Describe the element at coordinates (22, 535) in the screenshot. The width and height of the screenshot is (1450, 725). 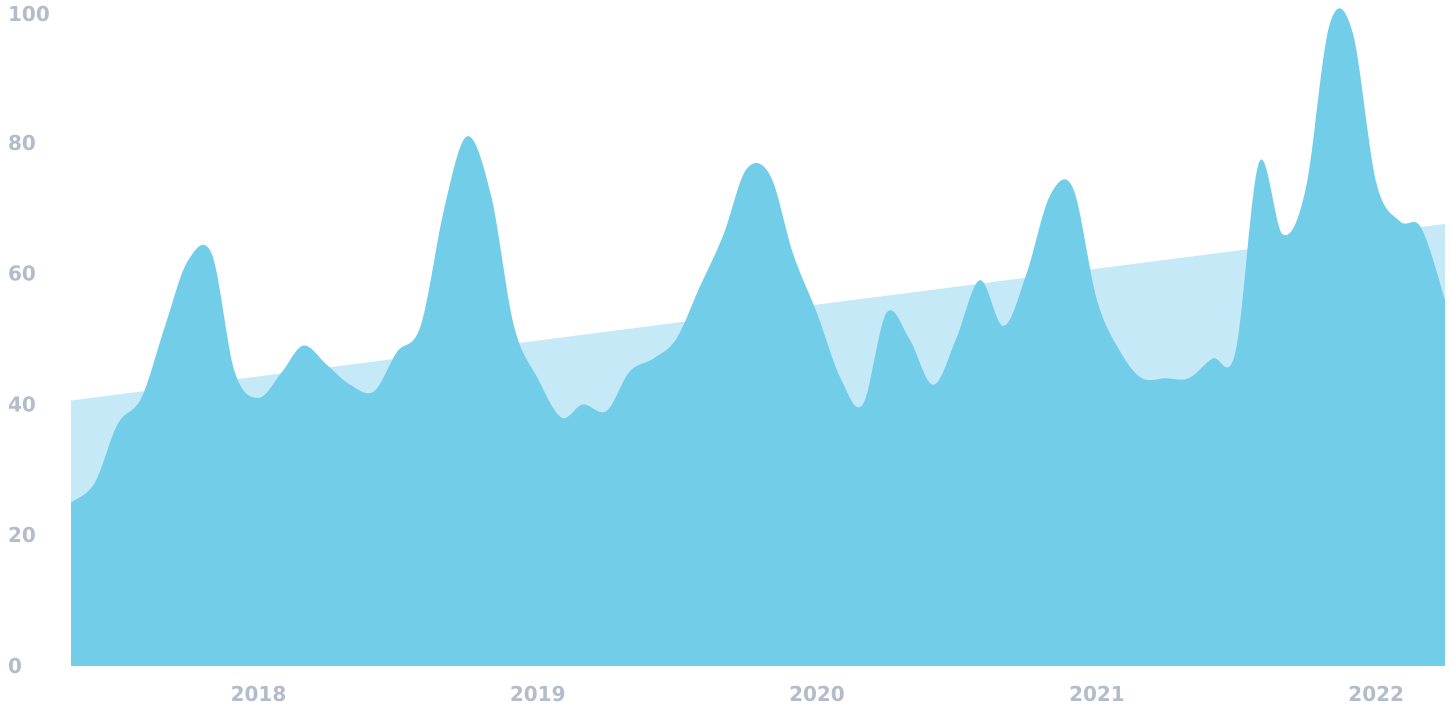
I see `y-tick-label: 20` at that location.